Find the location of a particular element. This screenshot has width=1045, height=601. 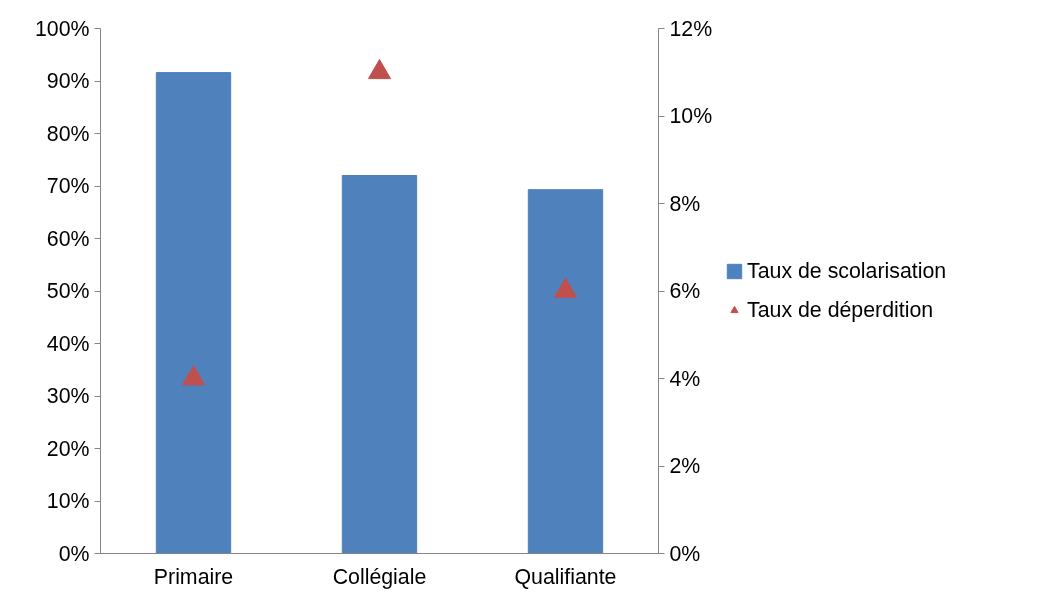

x-tick-label: Collégiale is located at coordinates (379, 576).